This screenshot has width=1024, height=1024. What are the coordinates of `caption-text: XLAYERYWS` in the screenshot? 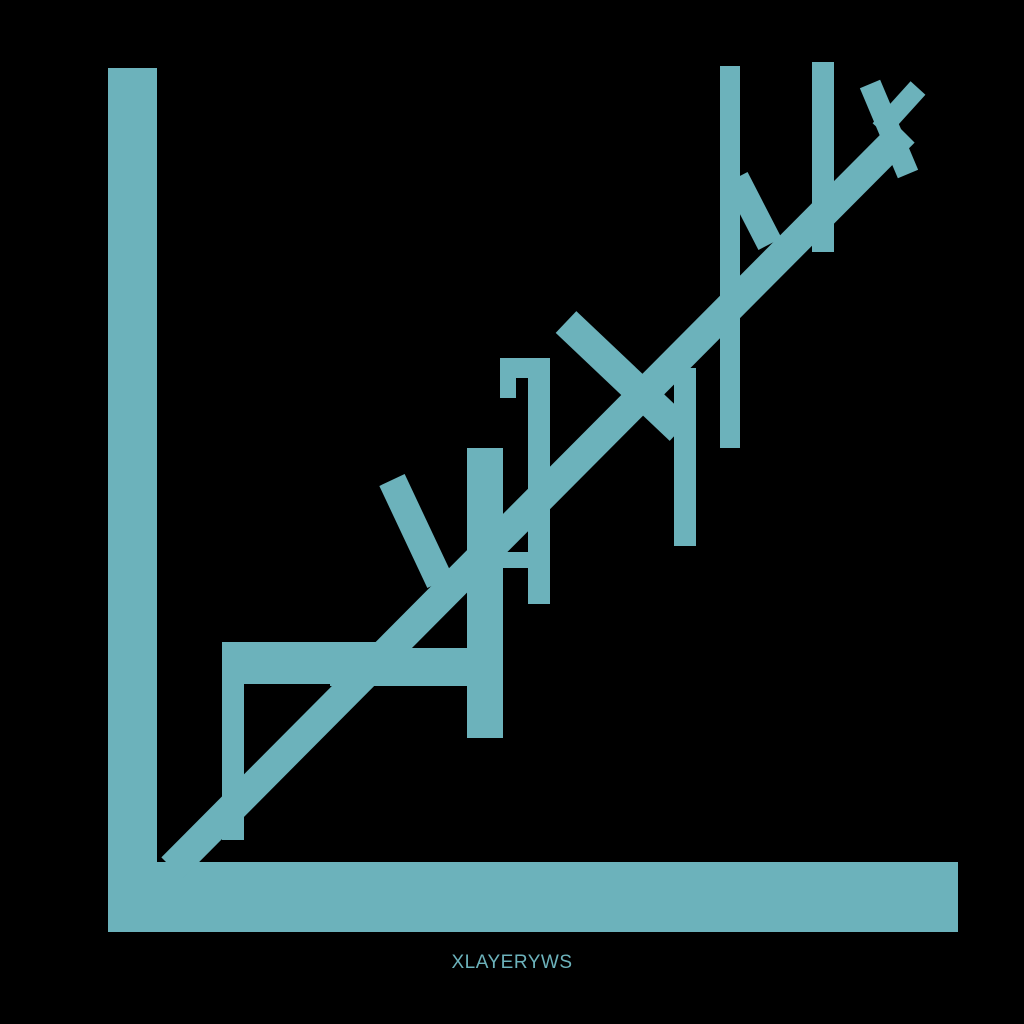 It's located at (512, 962).